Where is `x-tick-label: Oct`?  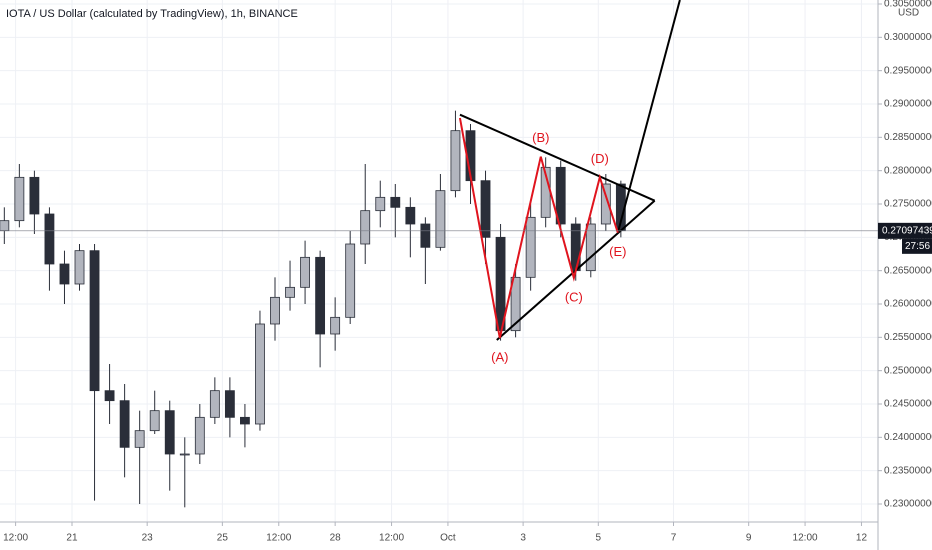
x-tick-label: Oct is located at coordinates (448, 538).